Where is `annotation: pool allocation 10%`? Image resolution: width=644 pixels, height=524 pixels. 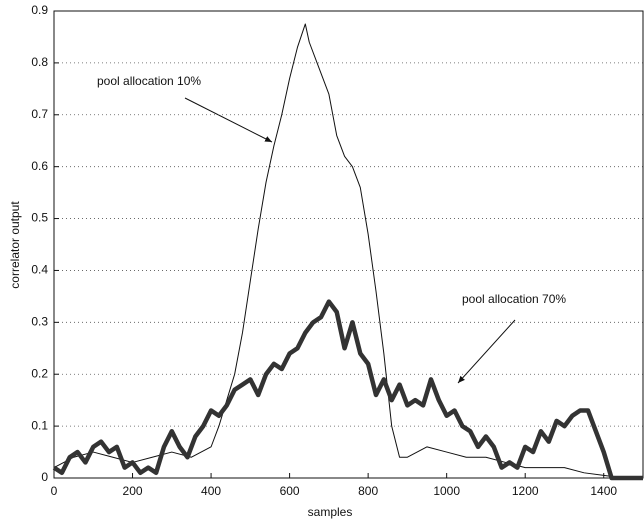
annotation: pool allocation 10% is located at coordinates (149, 81).